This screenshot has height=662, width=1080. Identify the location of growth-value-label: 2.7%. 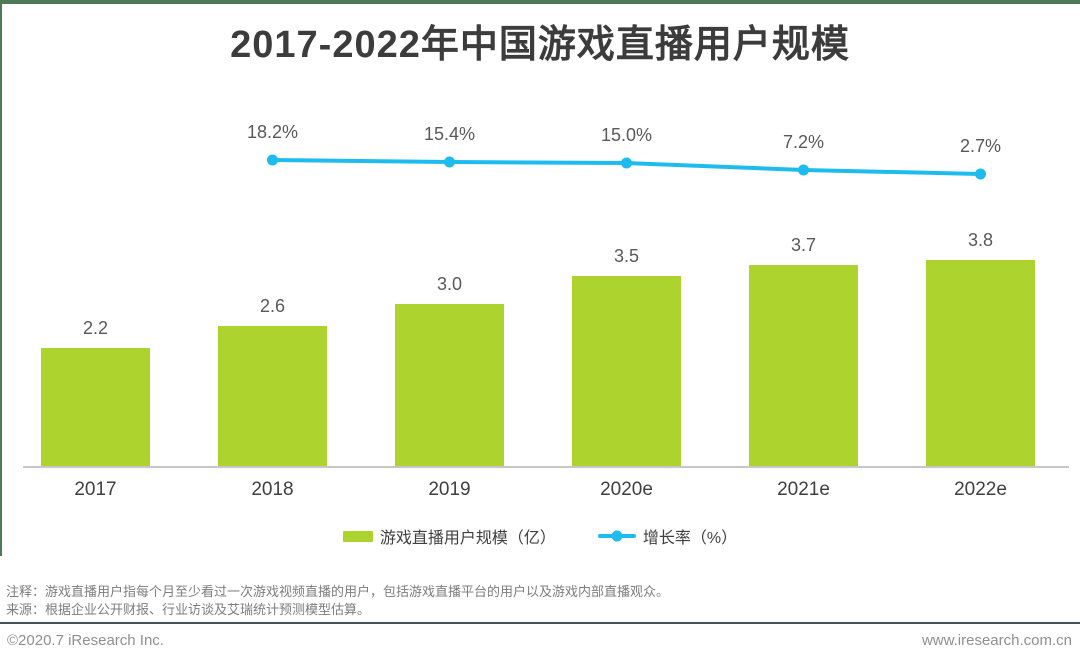
(980, 146).